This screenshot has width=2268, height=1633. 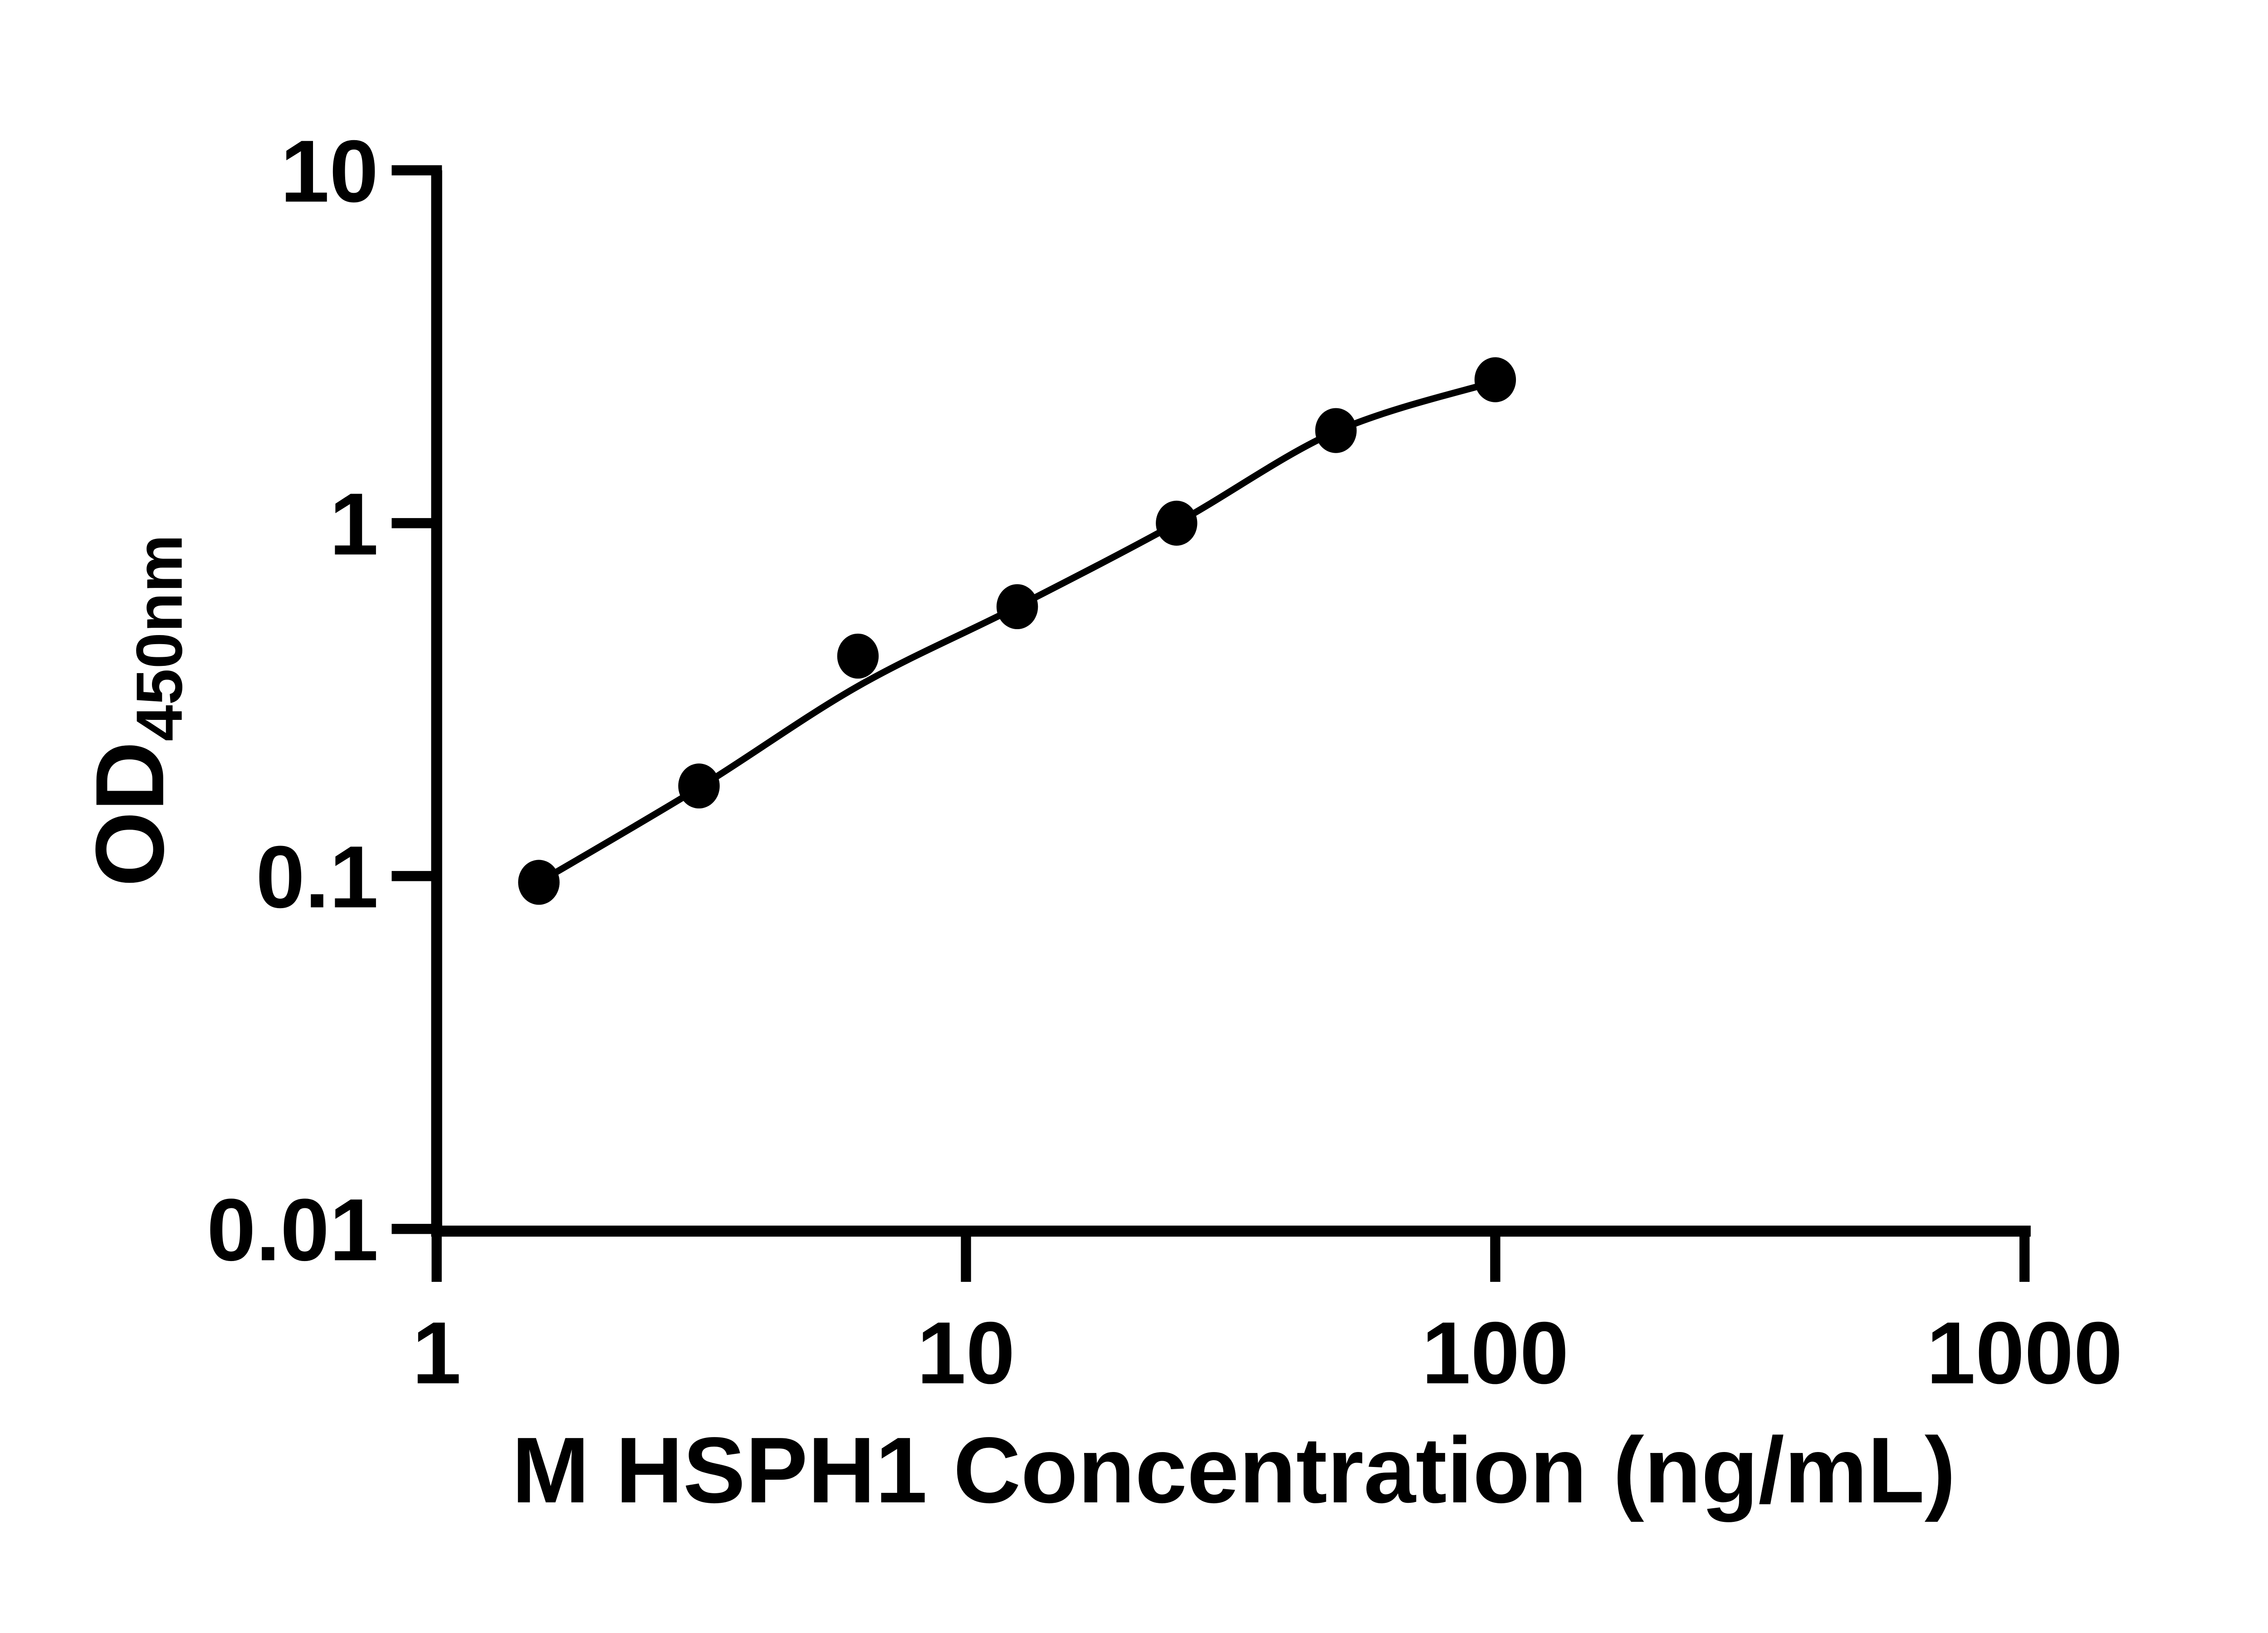 I want to click on fit-curve, so click(x=1017, y=632).